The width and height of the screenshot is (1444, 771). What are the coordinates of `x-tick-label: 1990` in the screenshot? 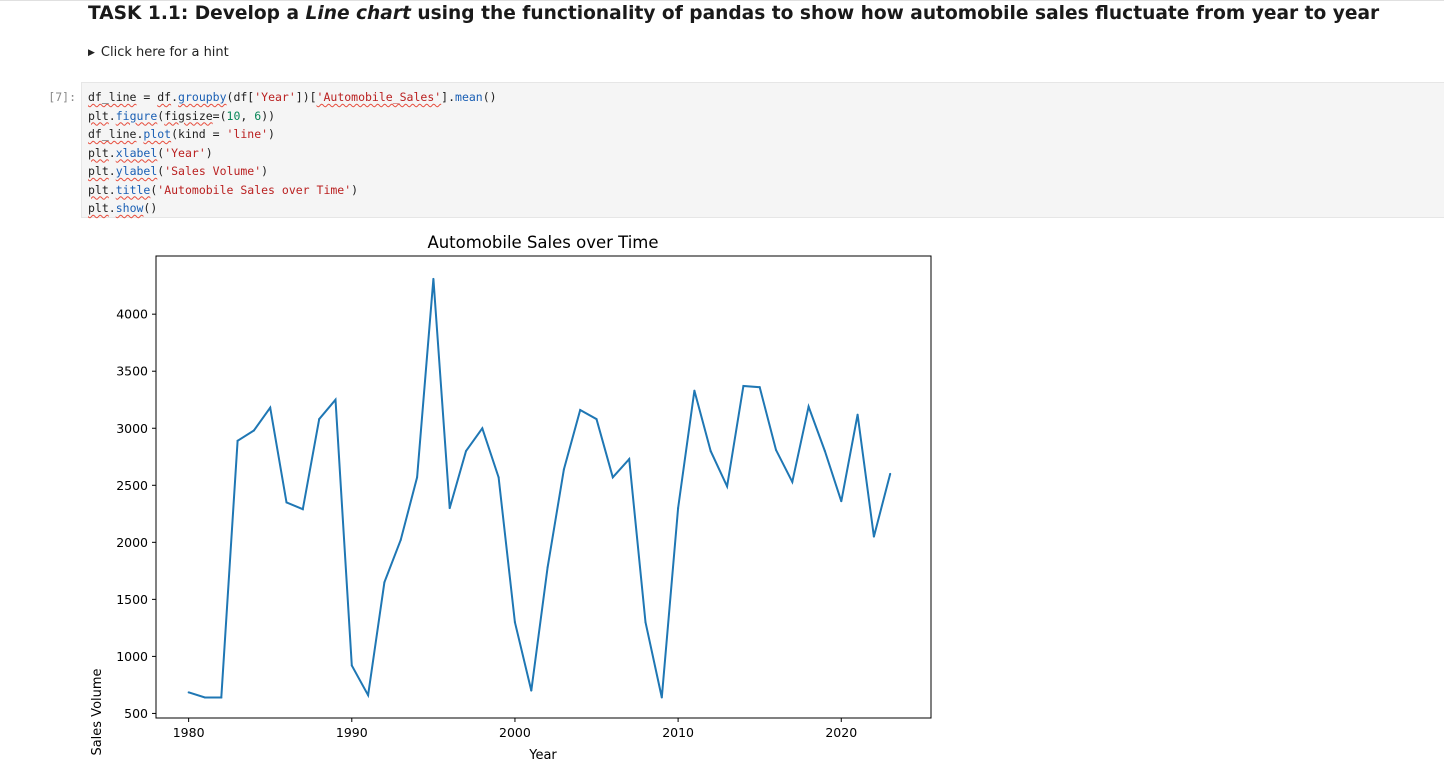 It's located at (352, 732).